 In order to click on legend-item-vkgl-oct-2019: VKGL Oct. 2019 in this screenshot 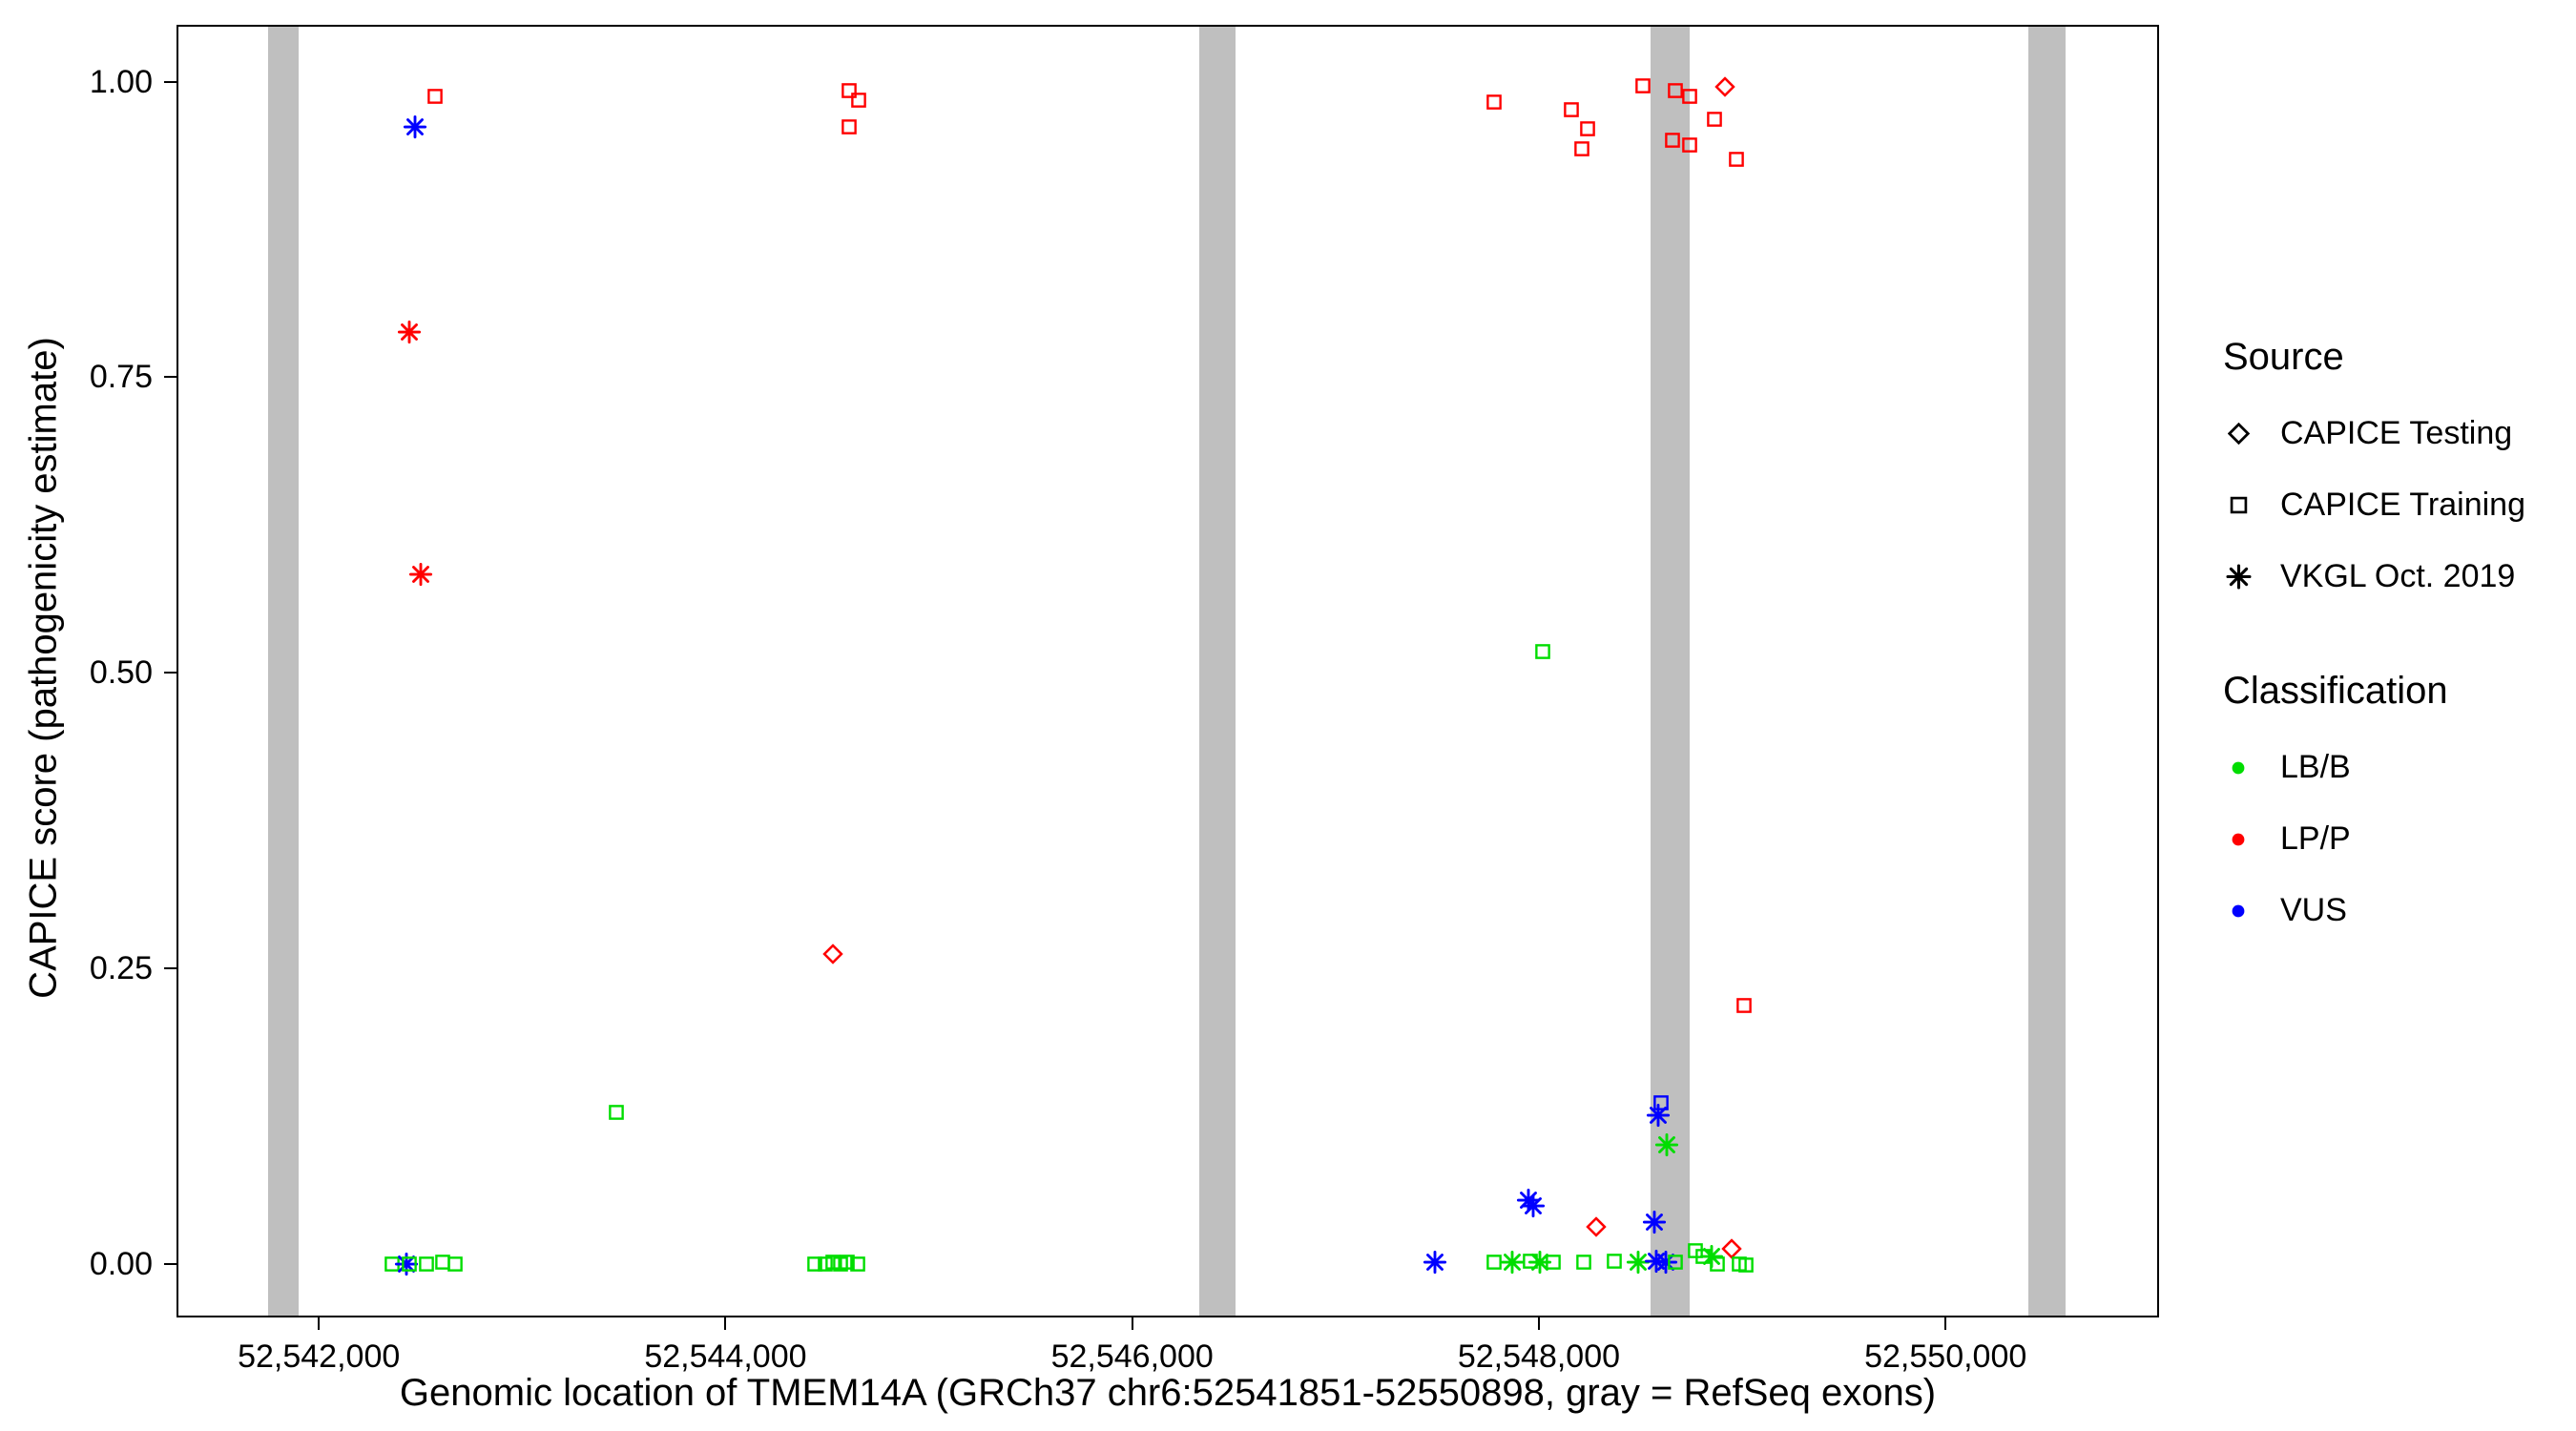, I will do `click(2394, 577)`.